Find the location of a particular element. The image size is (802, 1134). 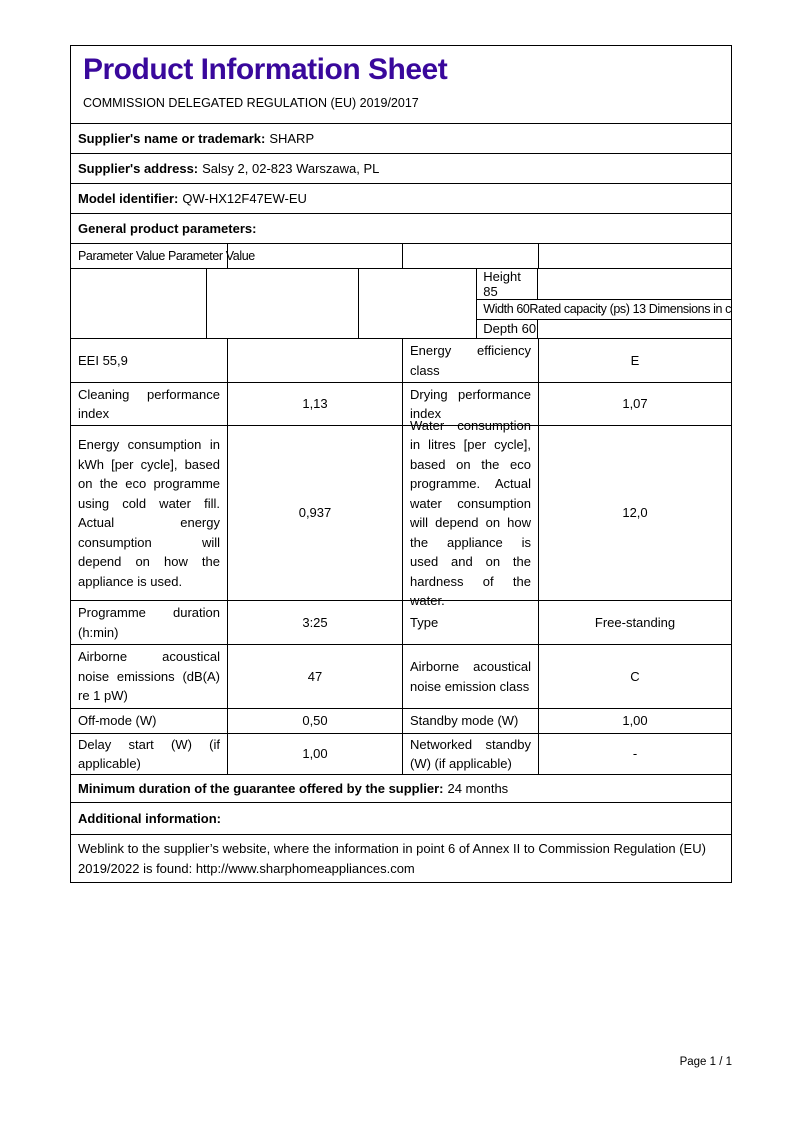

param-water-consumption-value: 12,0 is located at coordinates (634, 513).